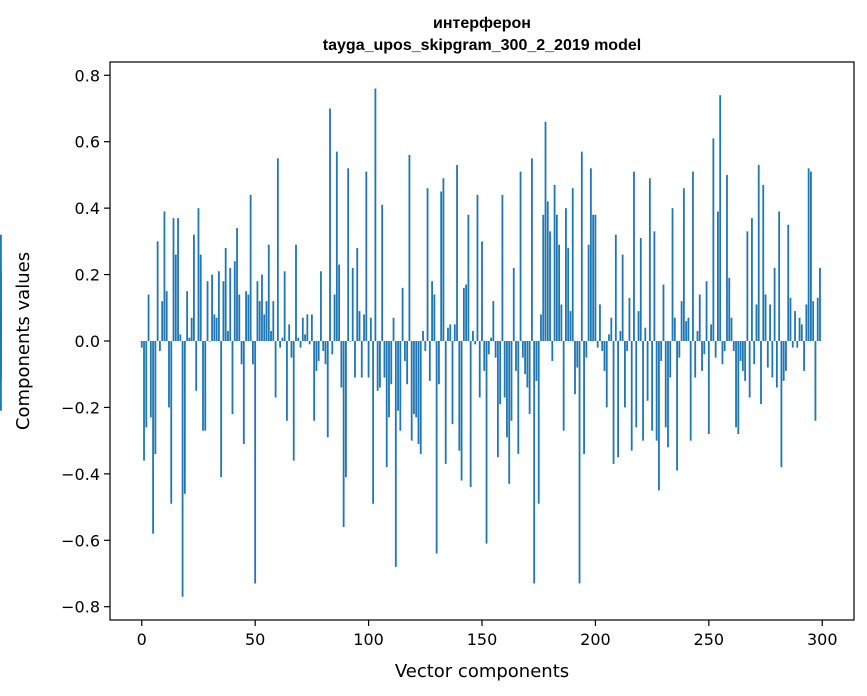  What do you see at coordinates (87, 341) in the screenshot?
I see `y-tick-label: 0.0` at bounding box center [87, 341].